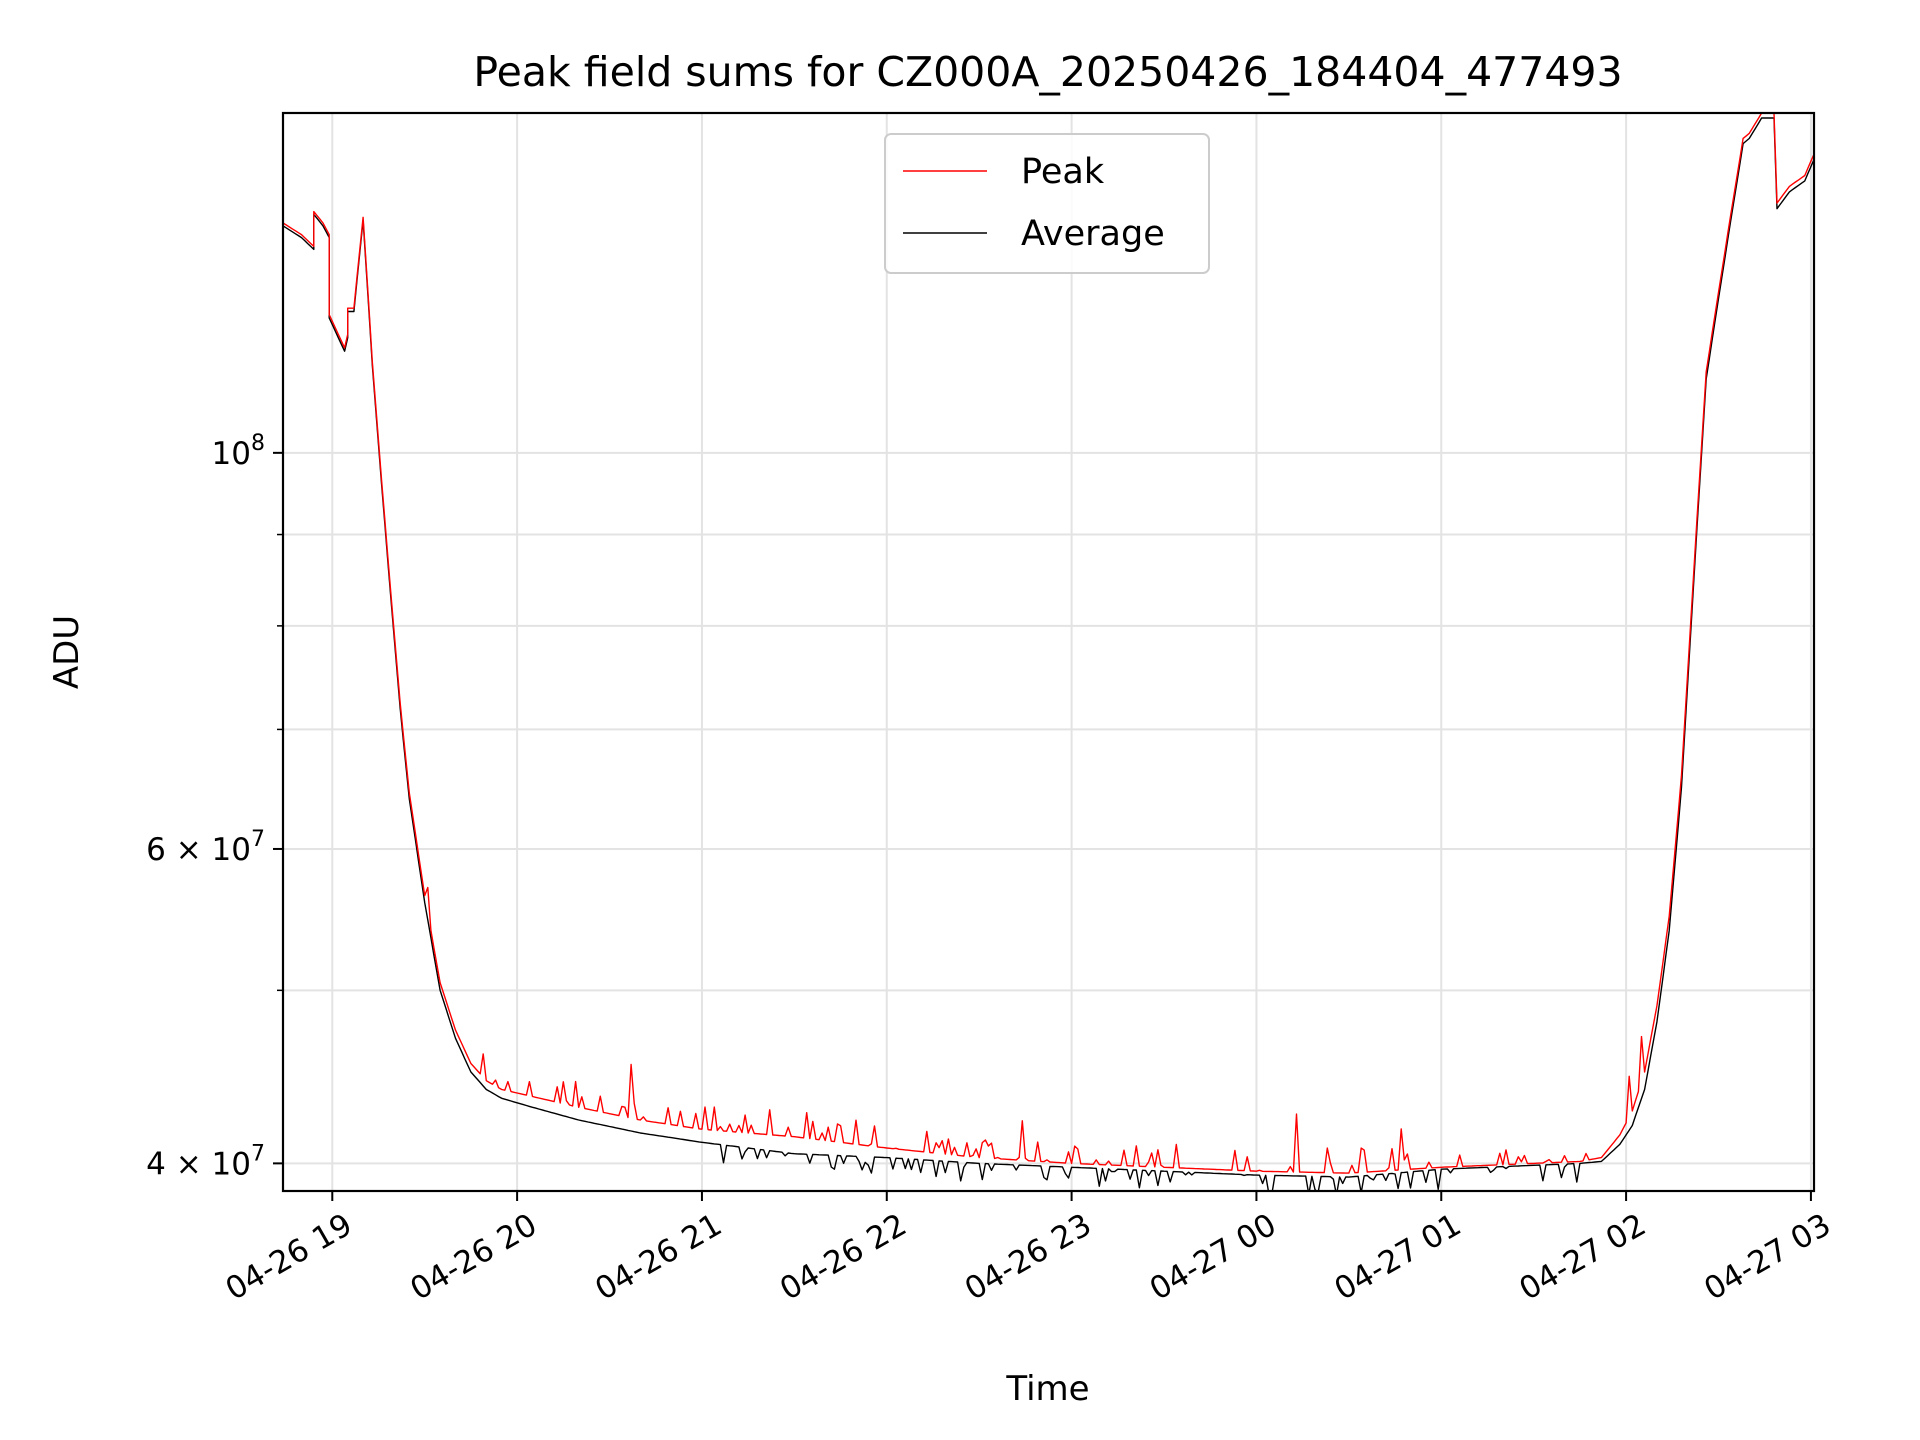 This screenshot has width=1920, height=1440. I want to click on y-tick-label: 6 × 107, so click(205, 847).